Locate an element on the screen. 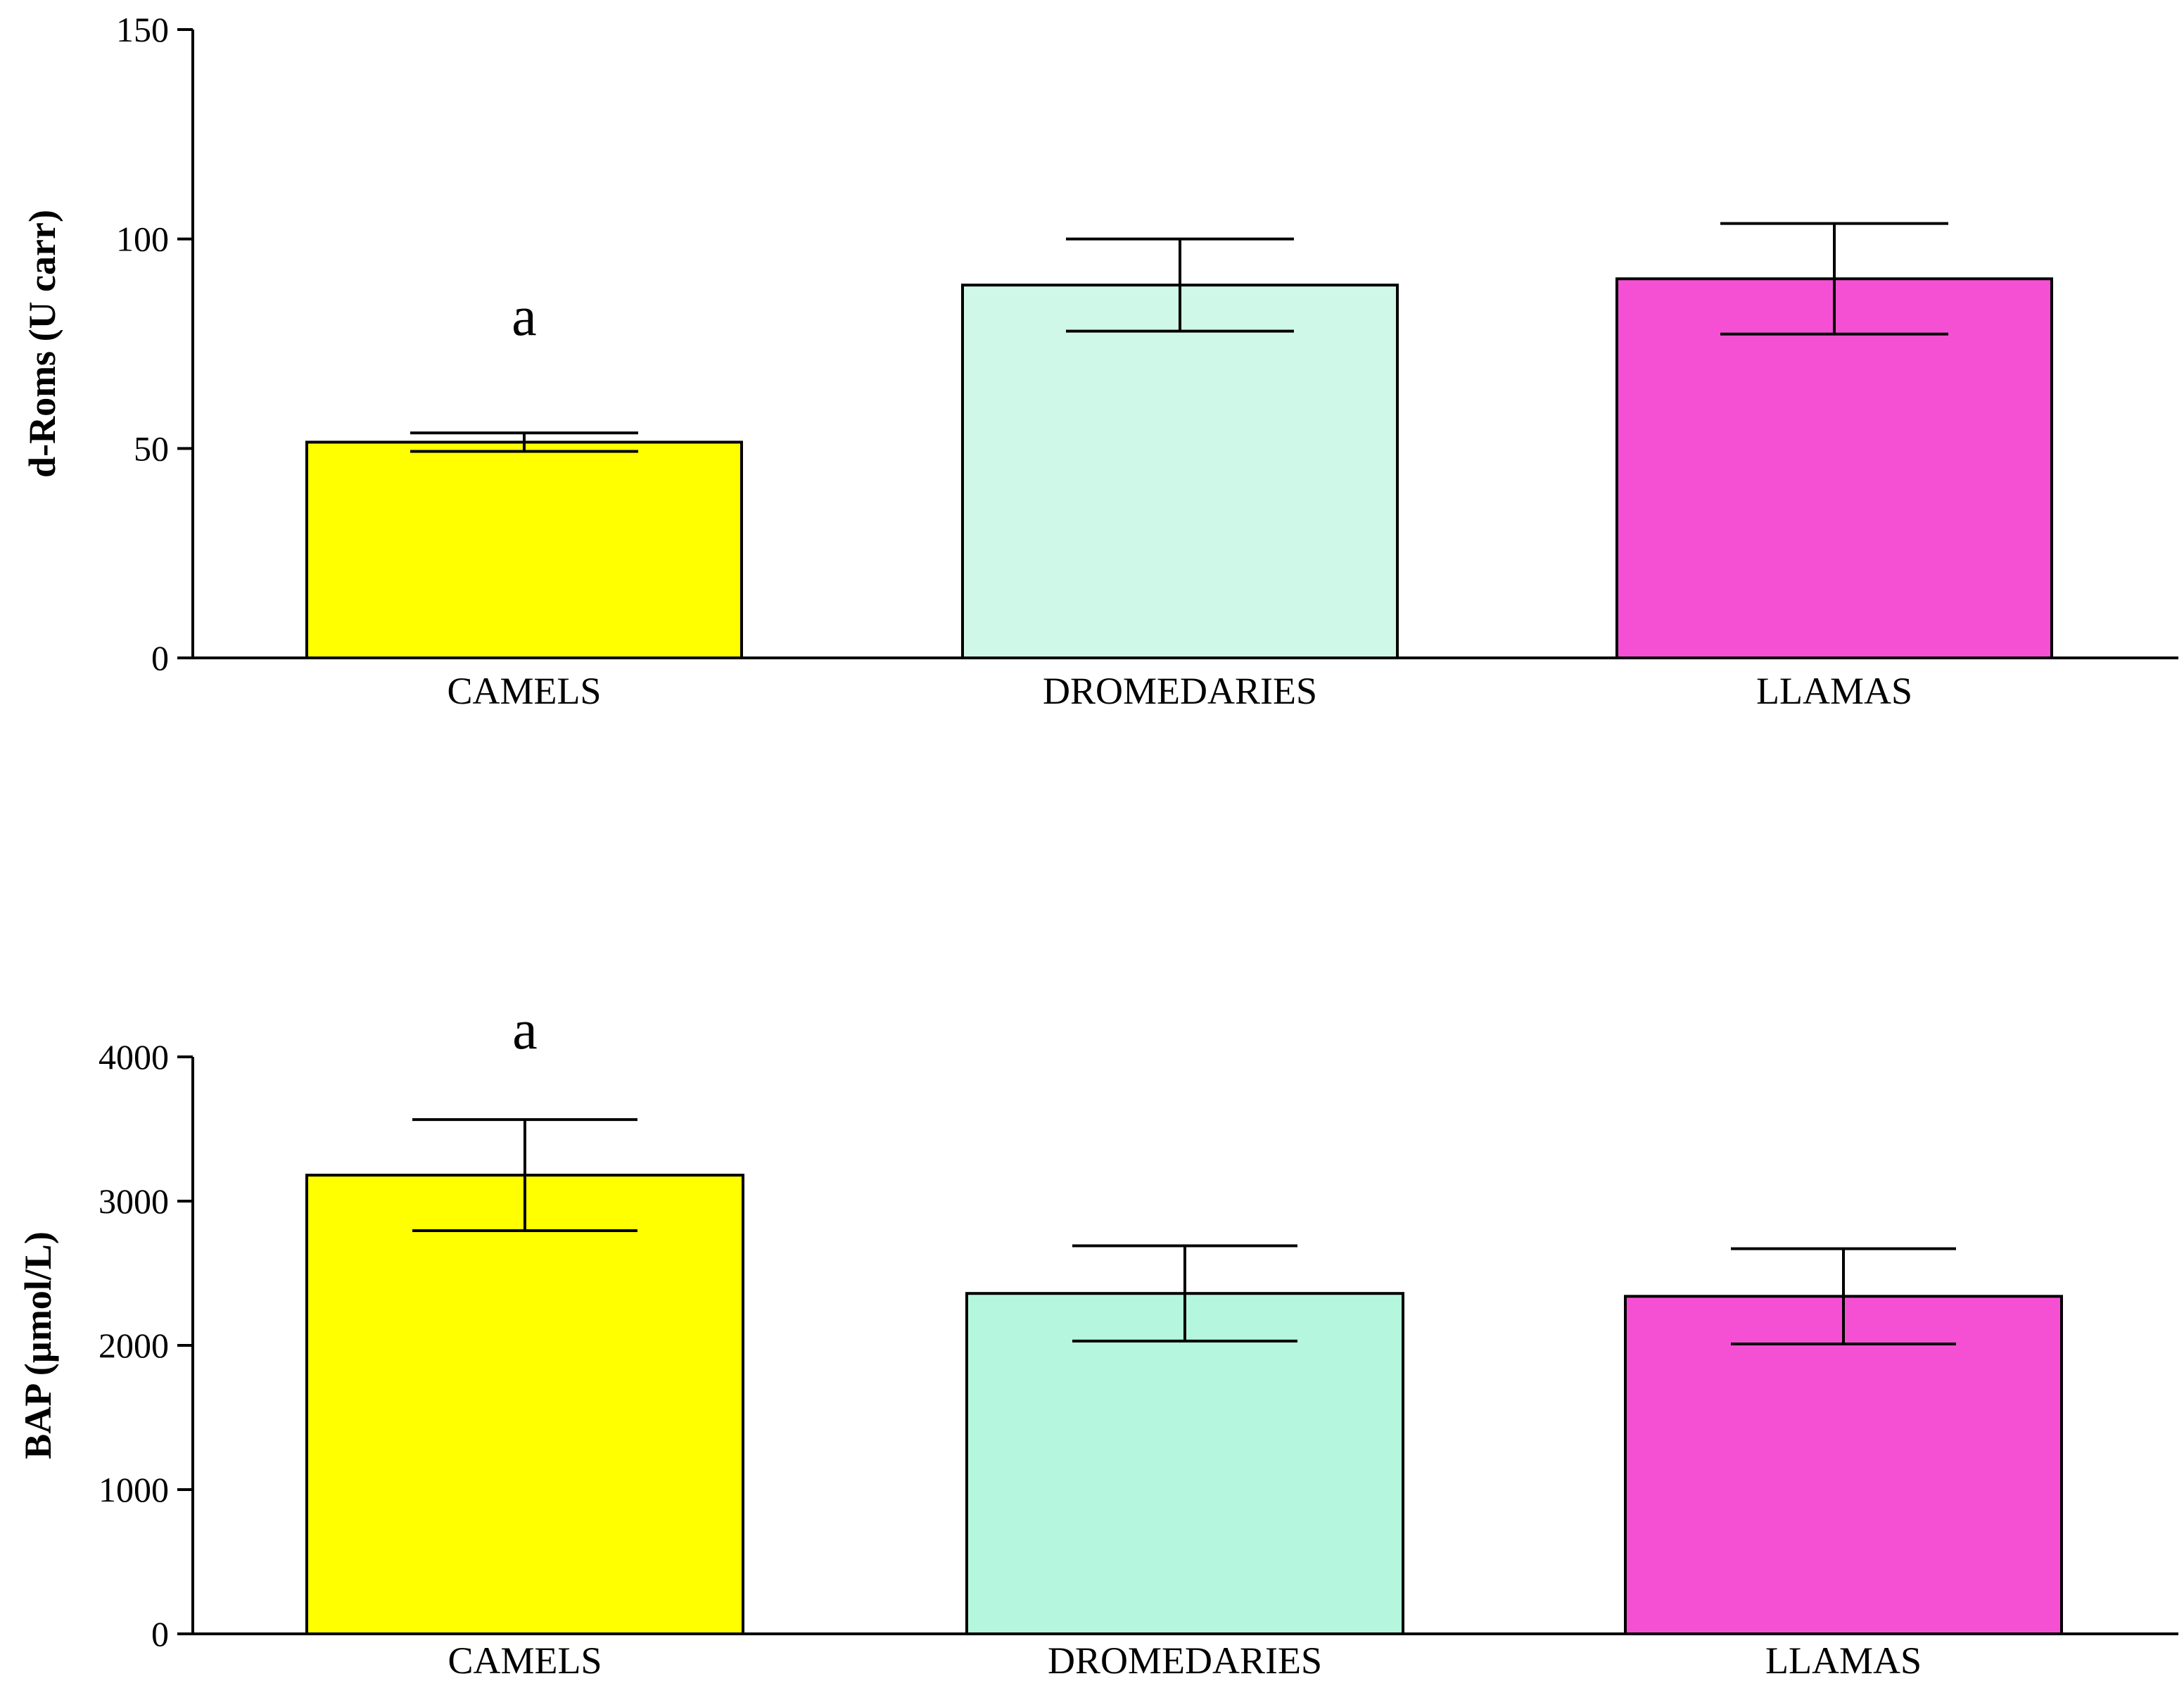 The height and width of the screenshot is (1700, 2184). y-axis-title: d-Roms (U carr) is located at coordinates (42, 344).